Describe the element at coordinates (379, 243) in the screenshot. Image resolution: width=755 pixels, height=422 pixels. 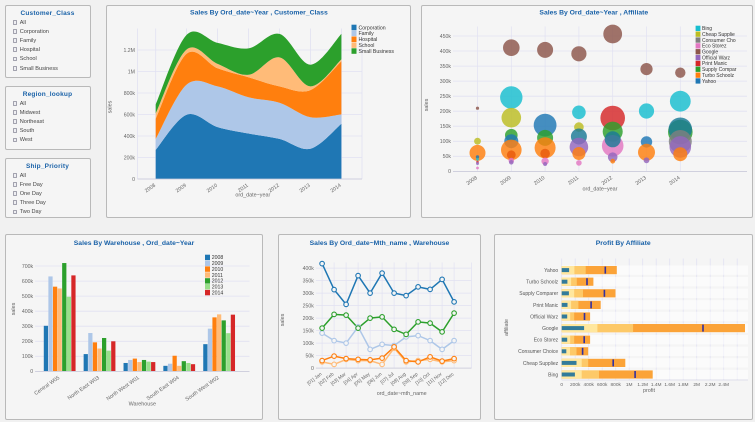
I see `svg-text:Sales By Ord_date~Mth_name , W: Sales By Ord_date~Mth_name , Warehouse` at that location.